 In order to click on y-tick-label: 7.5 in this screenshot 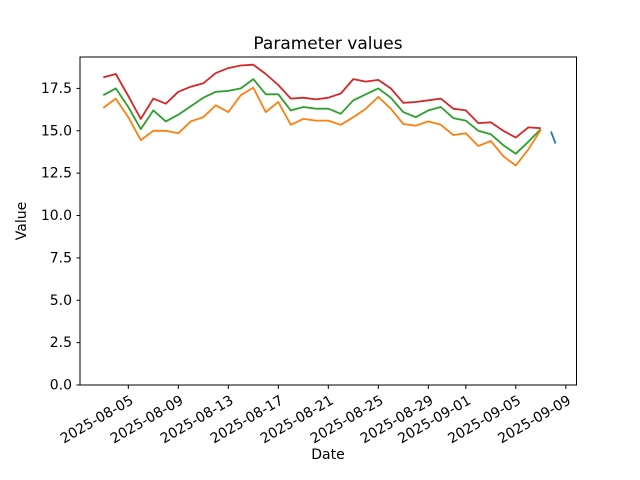, I will do `click(61, 258)`.